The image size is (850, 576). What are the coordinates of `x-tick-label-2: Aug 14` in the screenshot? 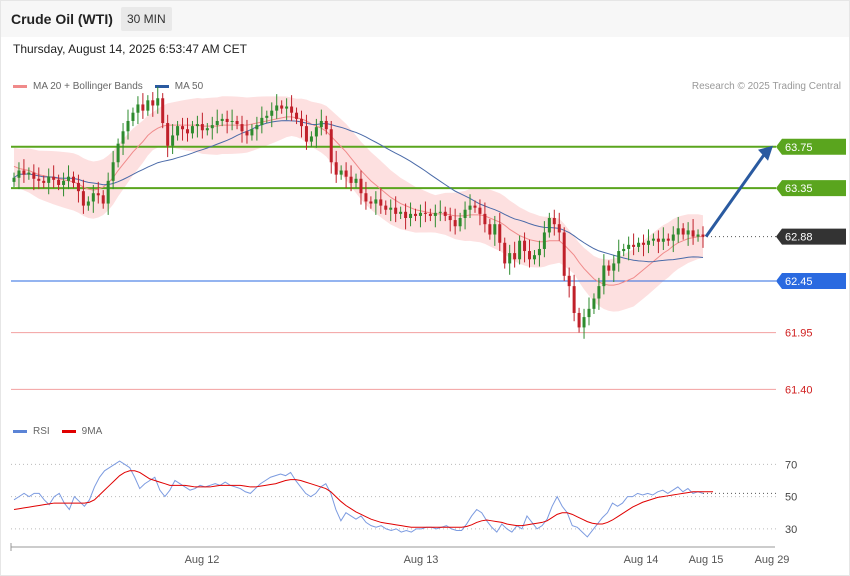 It's located at (641, 560).